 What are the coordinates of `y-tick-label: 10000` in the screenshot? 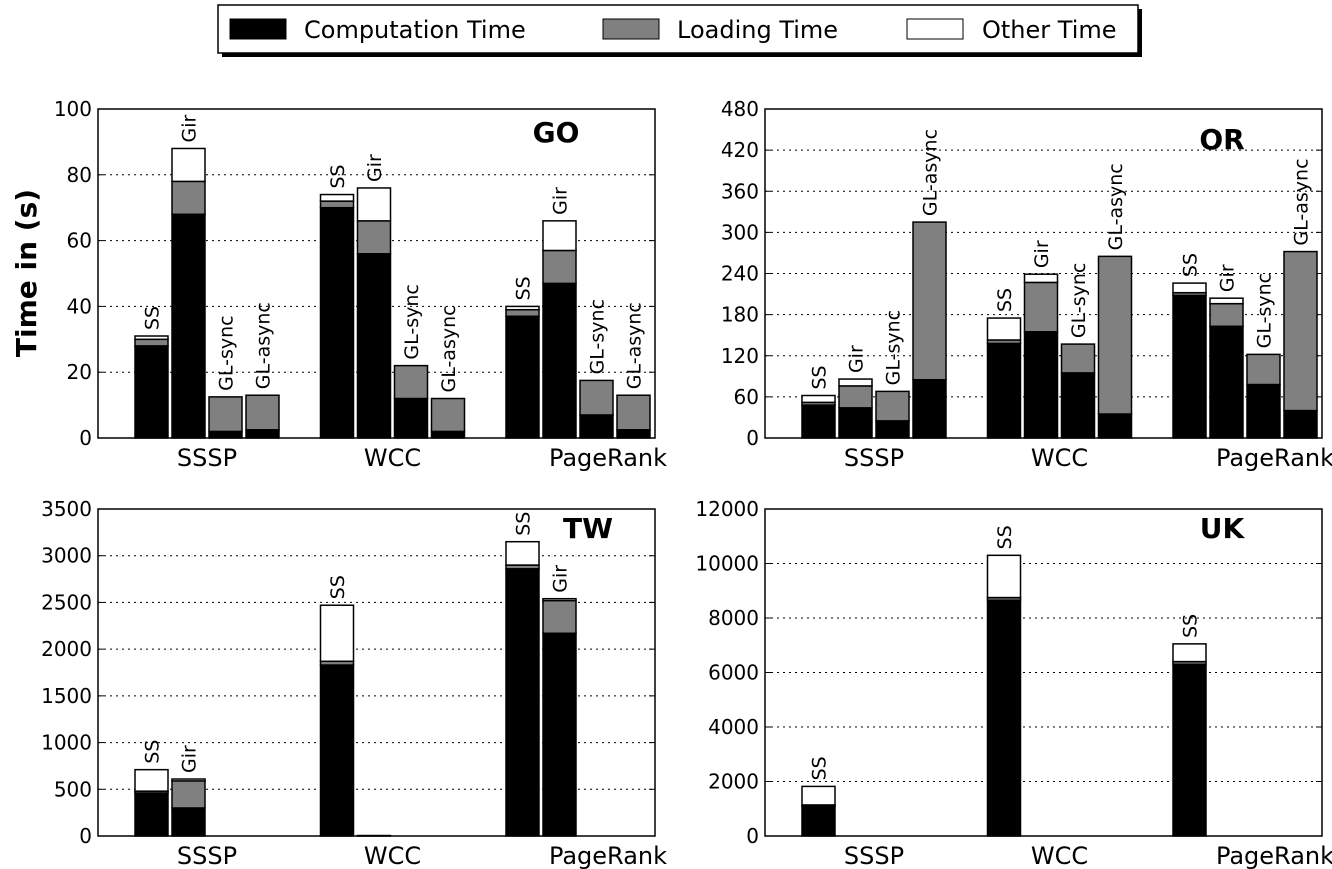 It's located at (727, 564).